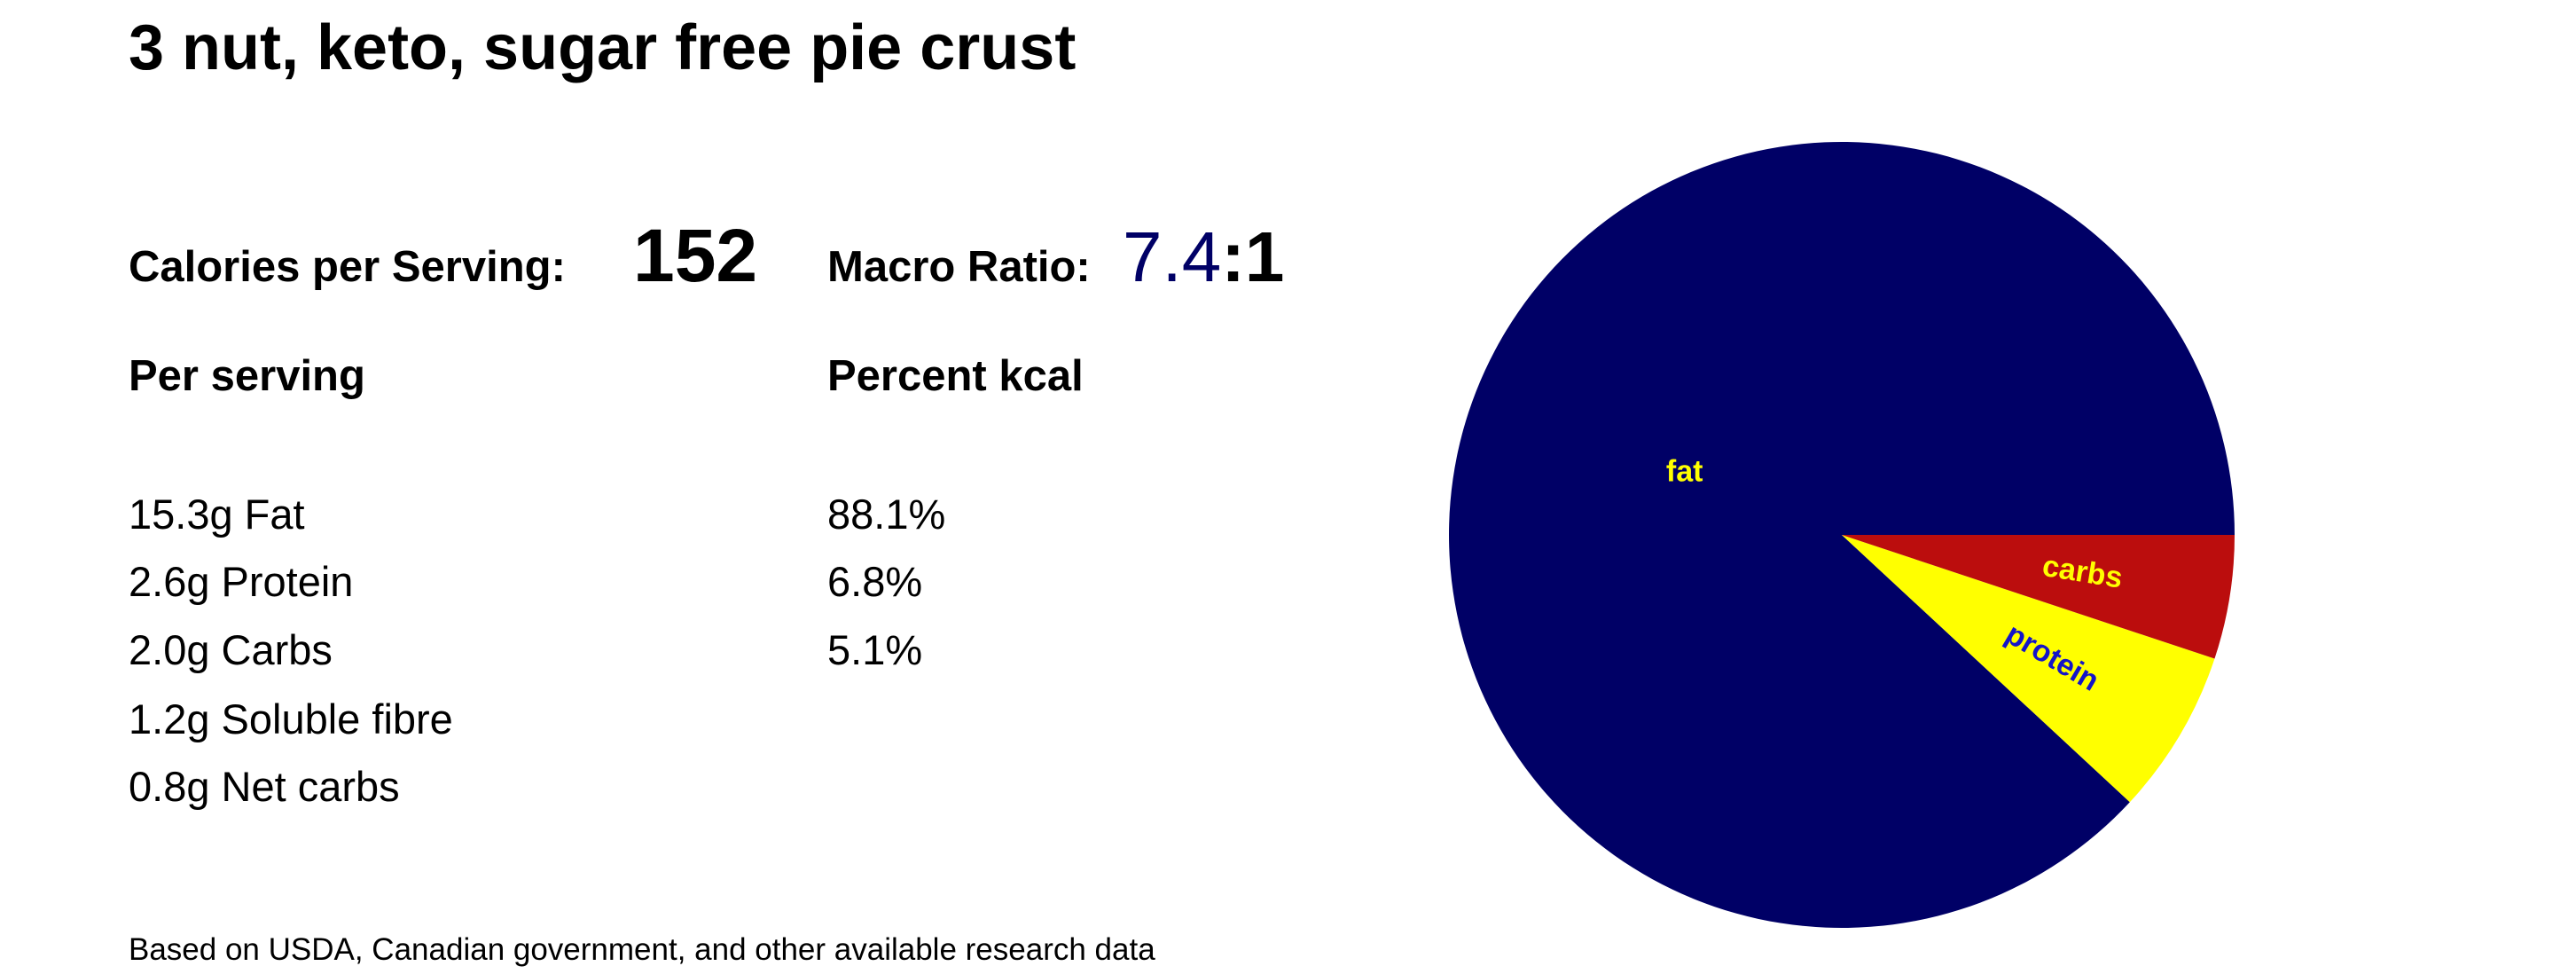 This screenshot has height=974, width=2576. I want to click on nutrient-amount: 2.0g Carbs, so click(231, 650).